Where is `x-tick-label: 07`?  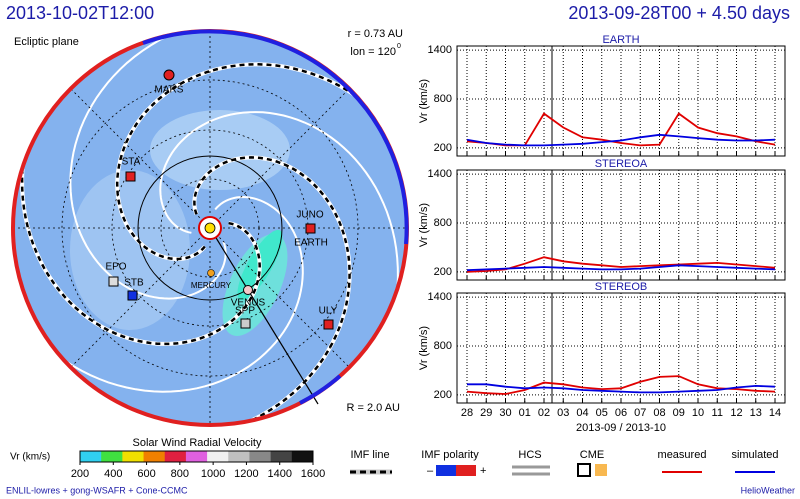 x-tick-label: 07 is located at coordinates (640, 413).